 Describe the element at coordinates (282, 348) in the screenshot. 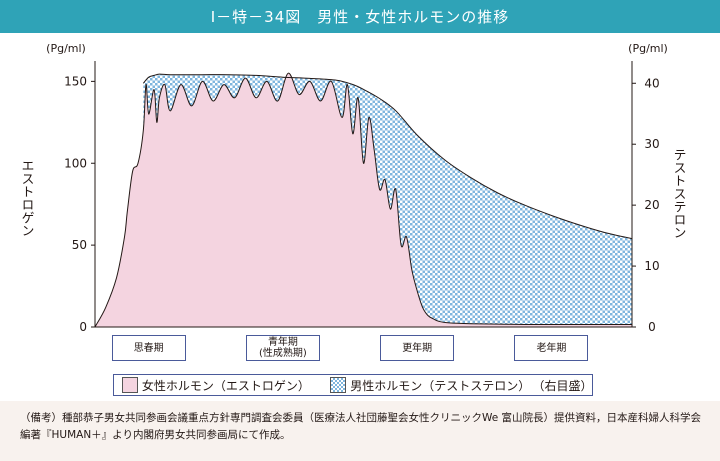

I see `life-stage-label: 青年期 (性成熟期)` at that location.